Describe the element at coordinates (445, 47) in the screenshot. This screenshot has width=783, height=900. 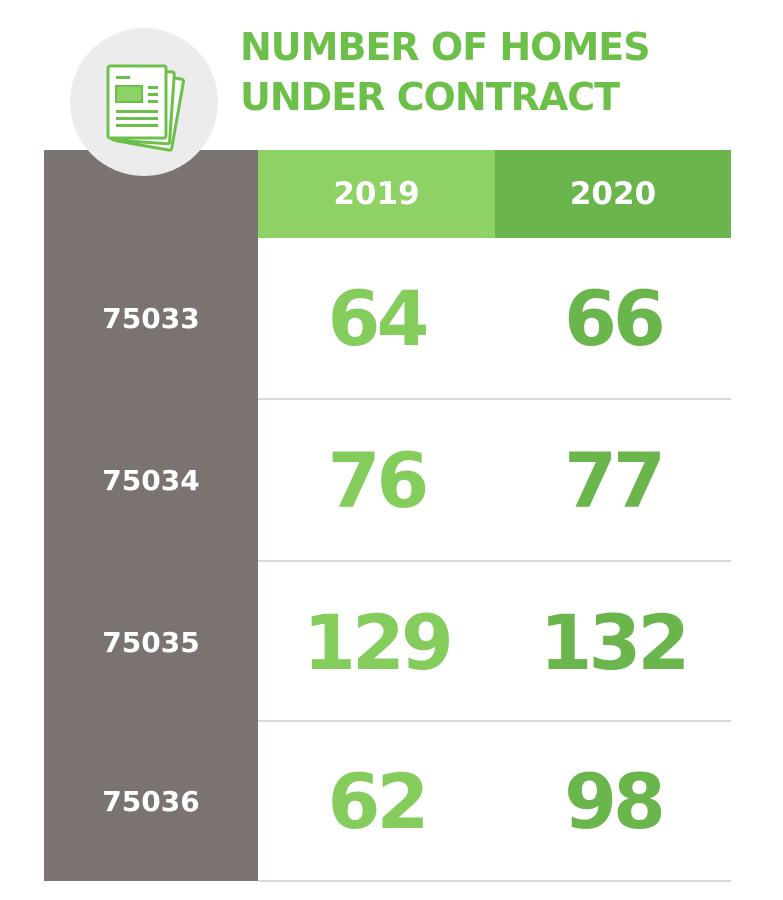
I see `chart-title-line-1: NUMBER OF HOMES` at that location.